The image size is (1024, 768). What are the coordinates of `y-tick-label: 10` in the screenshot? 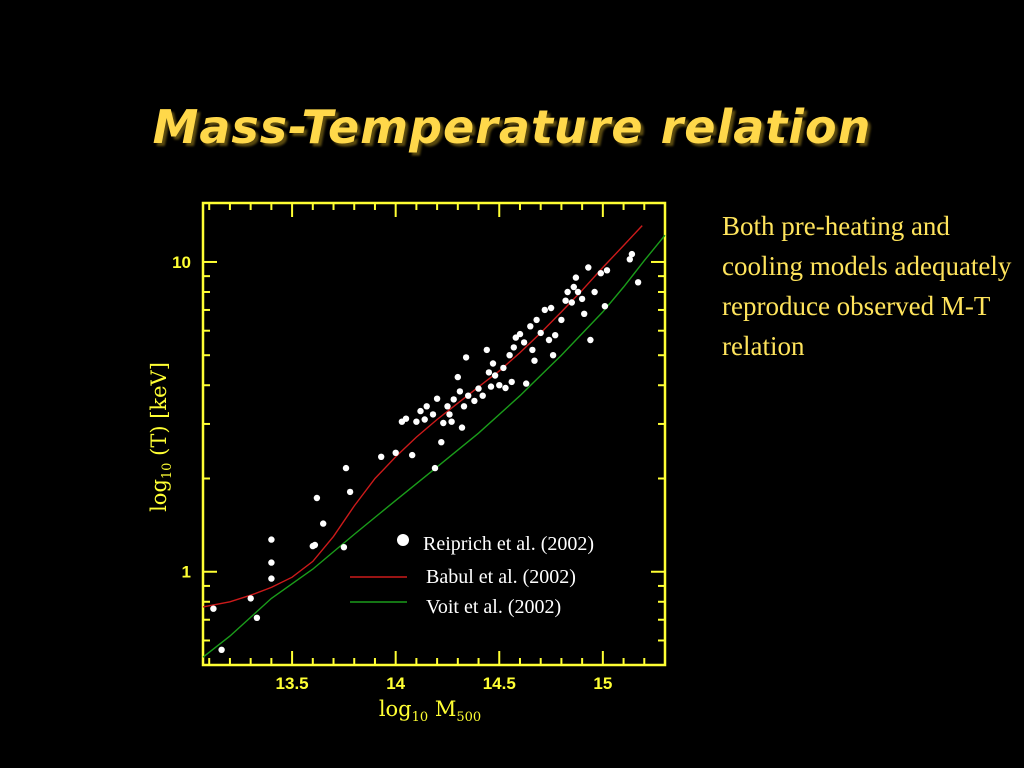 It's located at (181, 262).